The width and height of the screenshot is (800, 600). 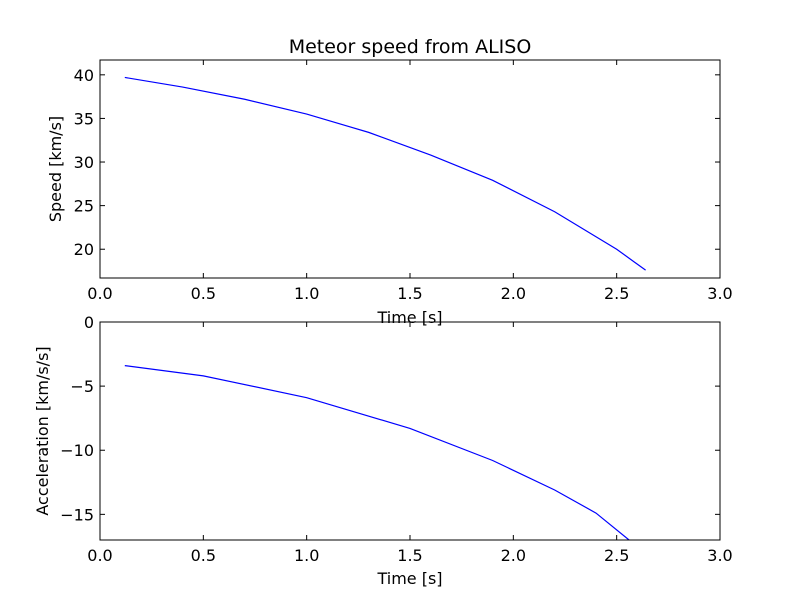 I want to click on acceleration-x-tick-label: 0.0, so click(x=99, y=555).